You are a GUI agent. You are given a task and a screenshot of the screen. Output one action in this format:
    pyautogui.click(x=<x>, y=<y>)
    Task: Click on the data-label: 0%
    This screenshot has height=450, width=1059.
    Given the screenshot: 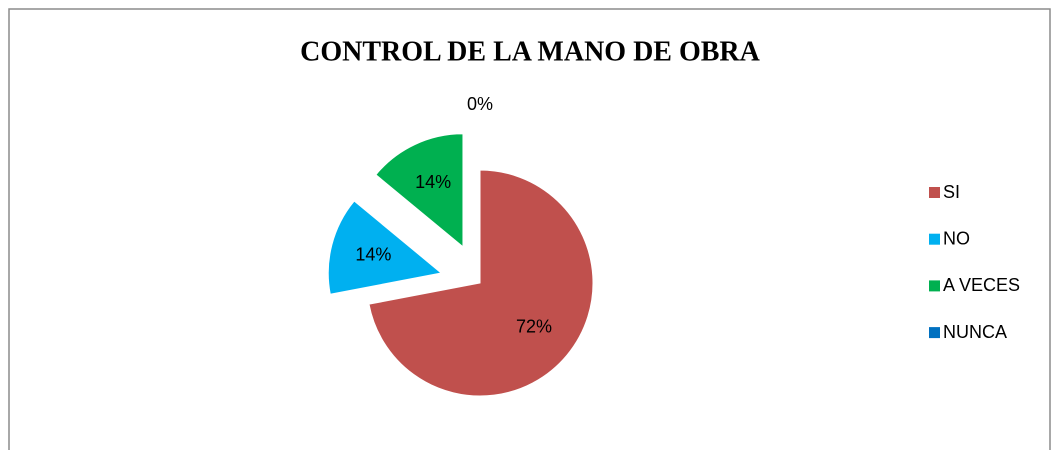 What is the action you would take?
    pyautogui.click(x=480, y=104)
    